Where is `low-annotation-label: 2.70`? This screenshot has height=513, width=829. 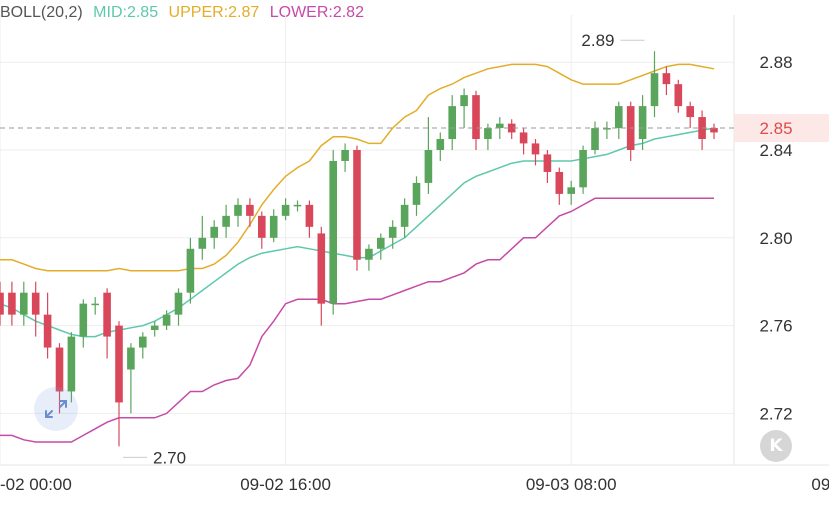
low-annotation-label: 2.70 is located at coordinates (169, 457).